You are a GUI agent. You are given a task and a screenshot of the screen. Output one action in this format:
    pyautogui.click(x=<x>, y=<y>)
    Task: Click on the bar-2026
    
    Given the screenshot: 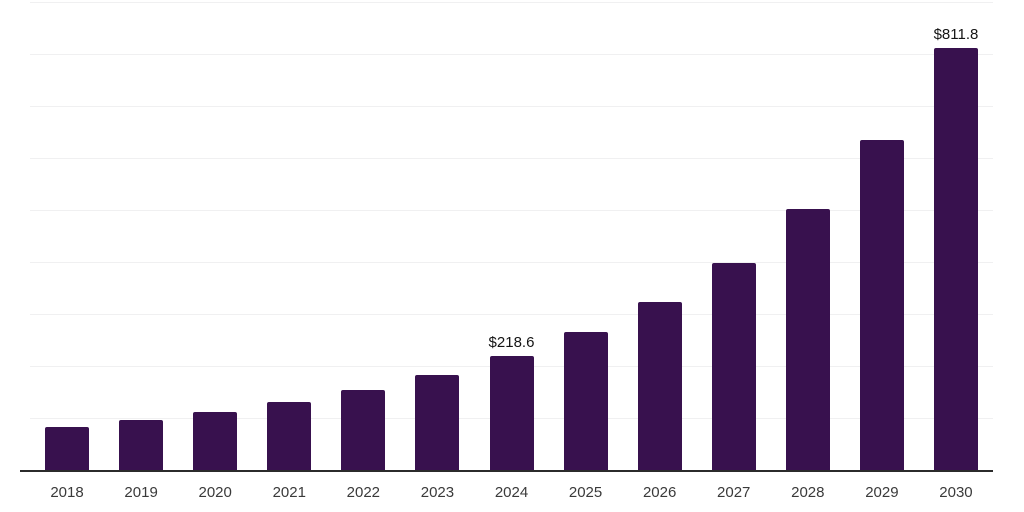 What is the action you would take?
    pyautogui.click(x=659, y=385)
    